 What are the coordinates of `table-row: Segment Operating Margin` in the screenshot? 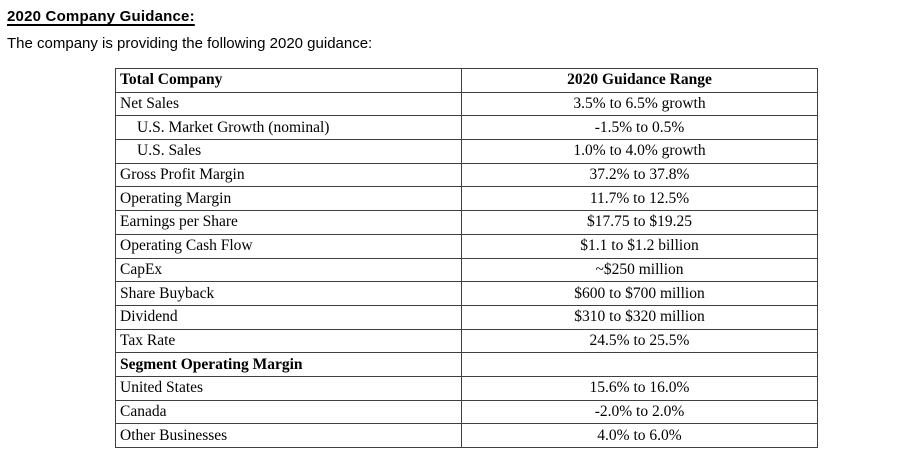 It's located at (466, 364).